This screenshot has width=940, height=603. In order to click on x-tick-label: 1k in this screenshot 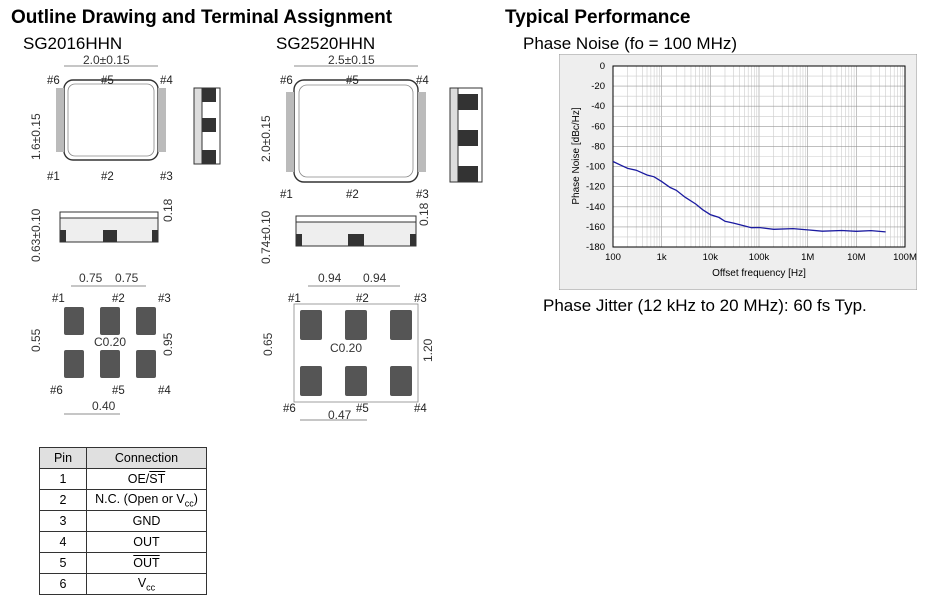, I will do `click(662, 257)`.